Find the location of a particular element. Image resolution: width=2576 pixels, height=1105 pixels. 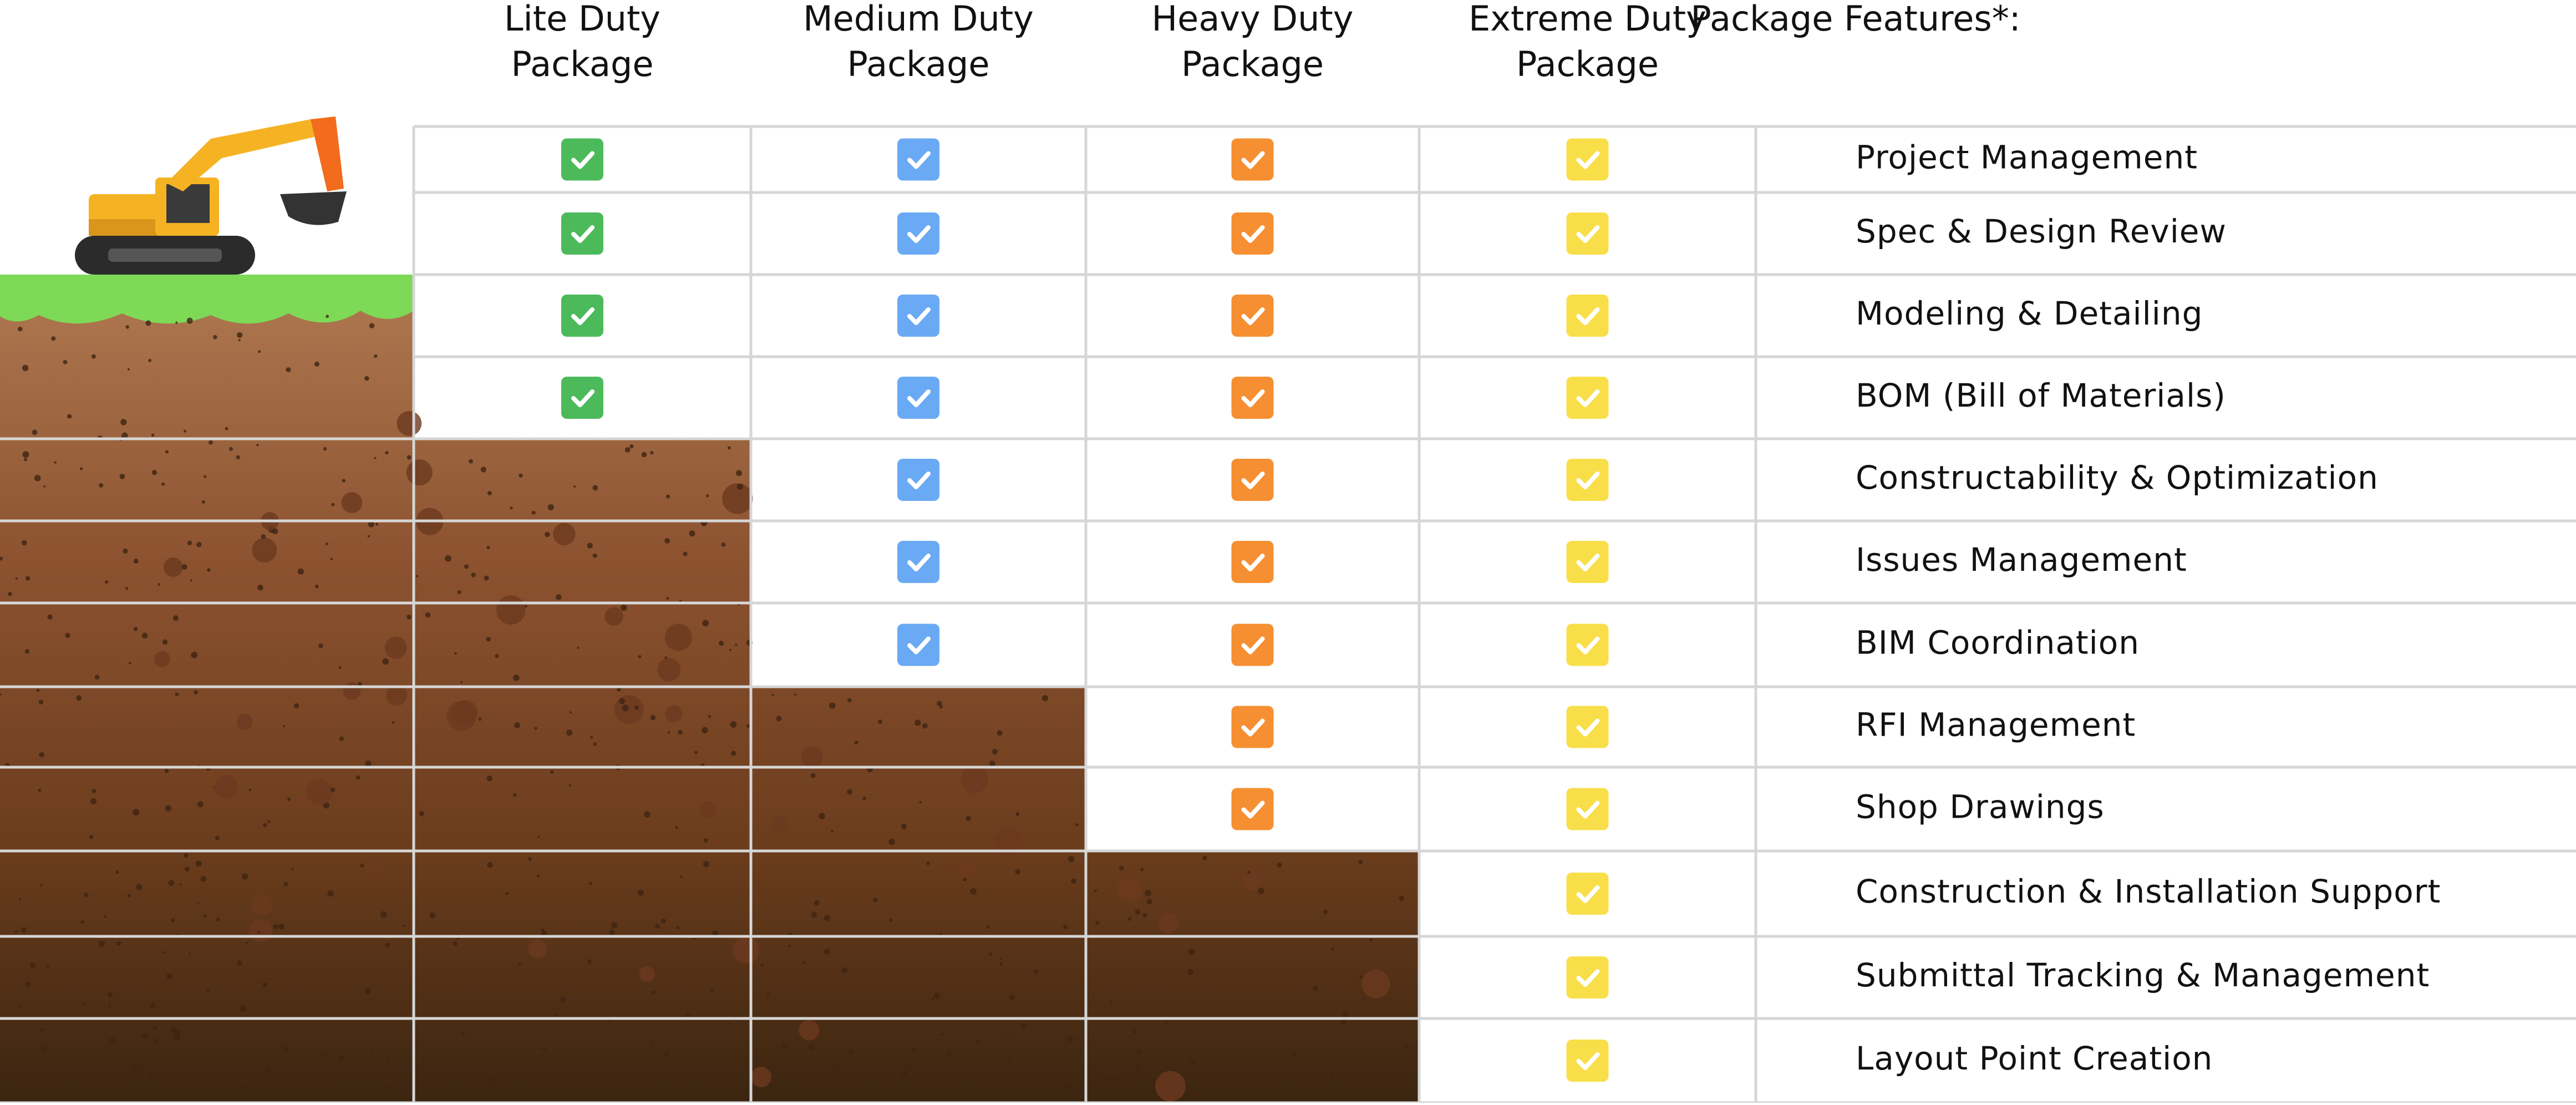

feature-label: RFI Management is located at coordinates (1996, 725).